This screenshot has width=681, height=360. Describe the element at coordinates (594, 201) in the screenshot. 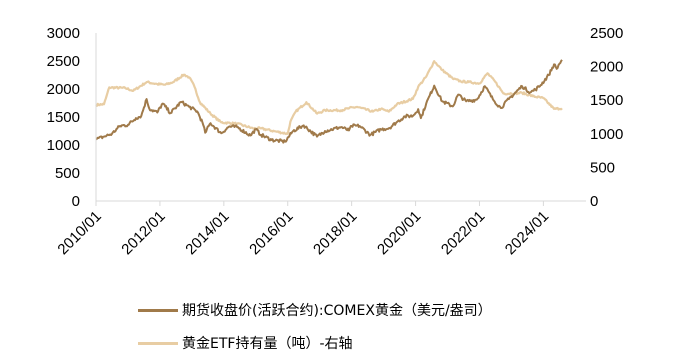

I see `right-axis-tick-label: 0` at that location.